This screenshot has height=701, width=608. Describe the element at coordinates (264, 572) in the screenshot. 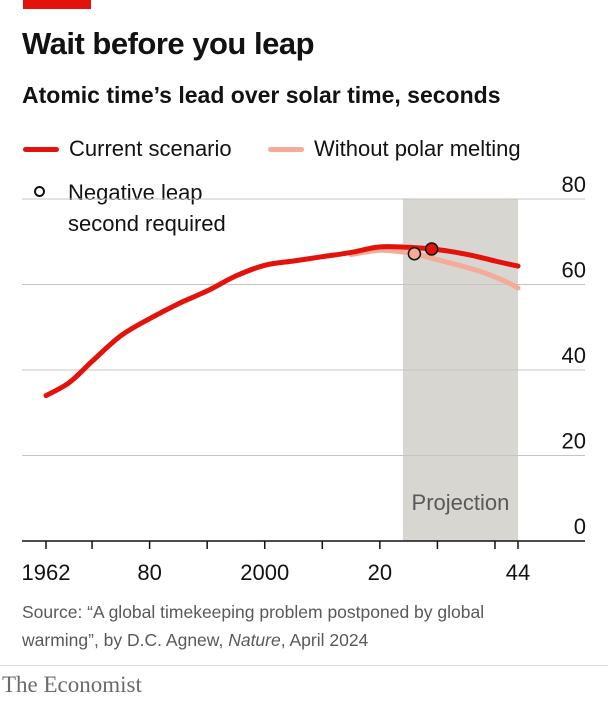

I see `x-tick-label: 2000` at that location.